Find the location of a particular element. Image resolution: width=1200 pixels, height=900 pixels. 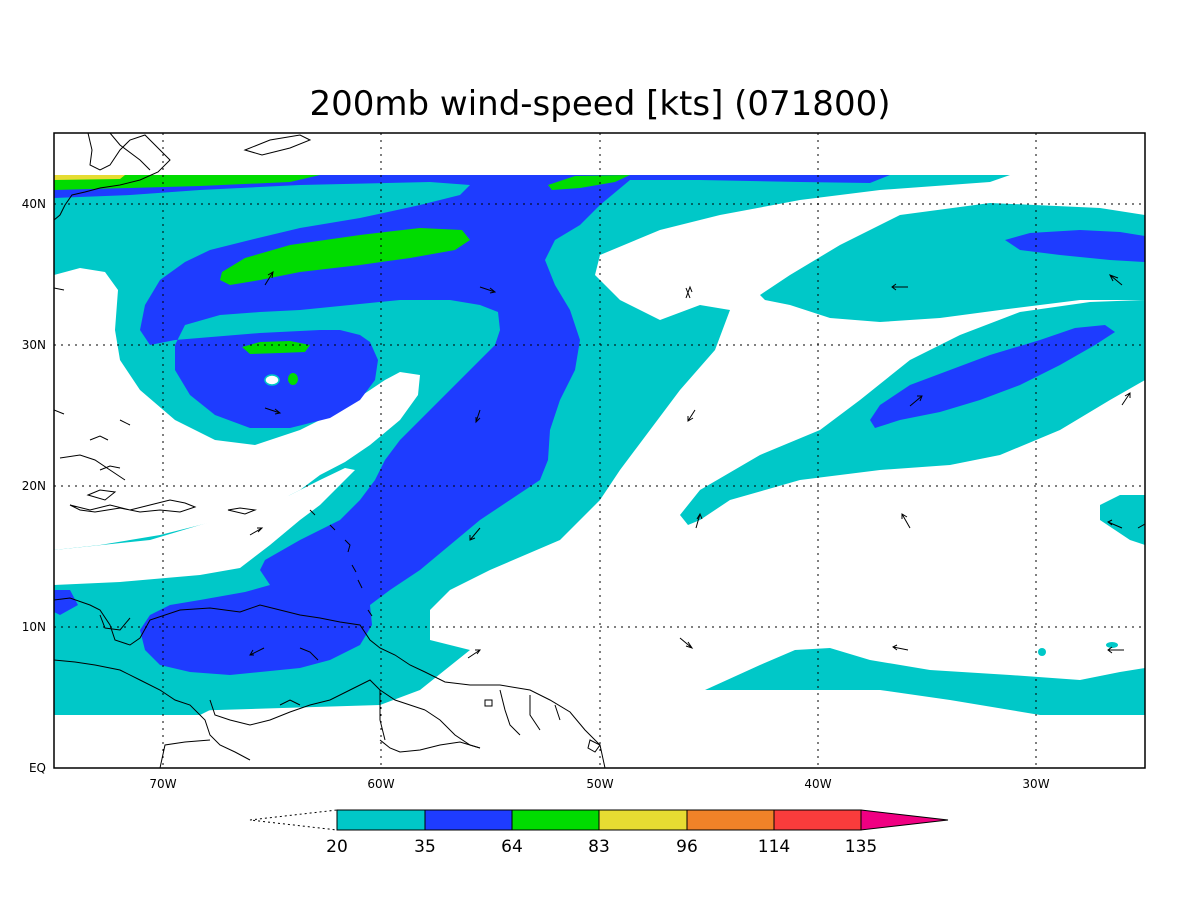

colorbar-label-20: 20 is located at coordinates (337, 847).